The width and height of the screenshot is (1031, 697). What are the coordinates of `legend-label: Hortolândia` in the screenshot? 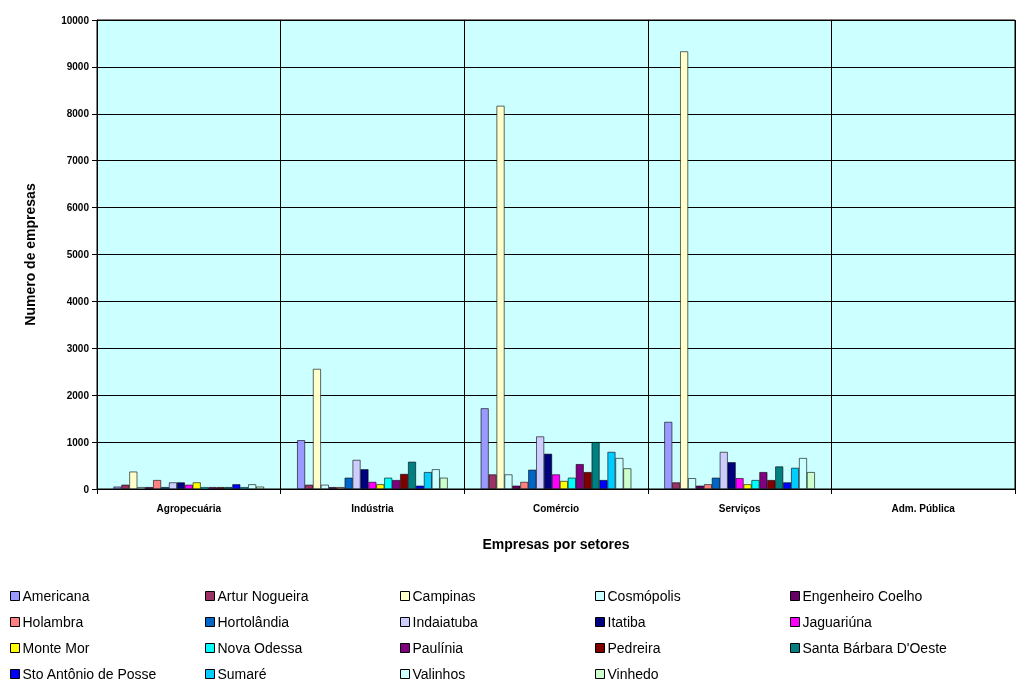 It's located at (253, 622).